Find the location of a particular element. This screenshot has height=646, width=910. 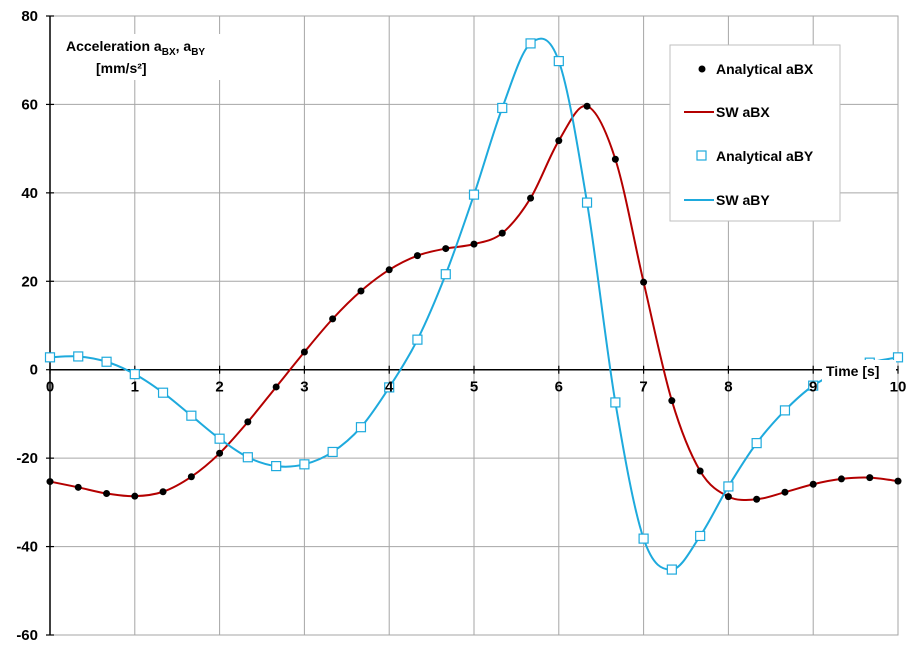

y-axis-title-line1: Acceleration aBX, aBY is located at coordinates (135, 48).